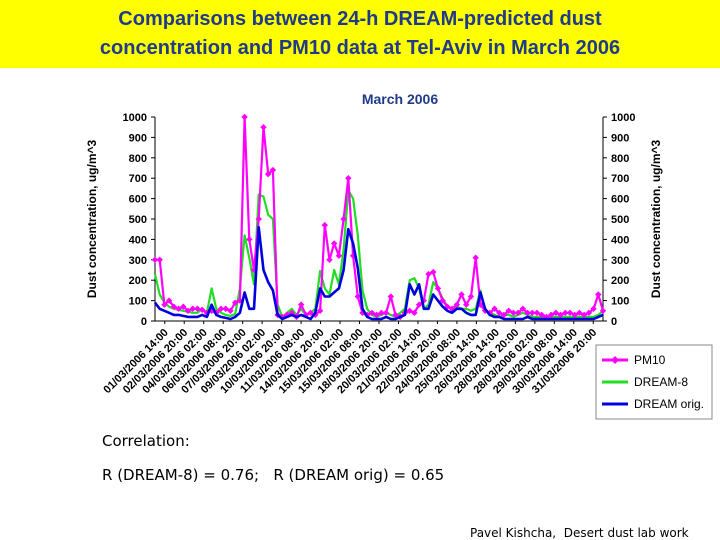 This screenshot has height=540, width=720. What do you see at coordinates (661, 382) in the screenshot?
I see `legend-label: DREAM-8` at bounding box center [661, 382].